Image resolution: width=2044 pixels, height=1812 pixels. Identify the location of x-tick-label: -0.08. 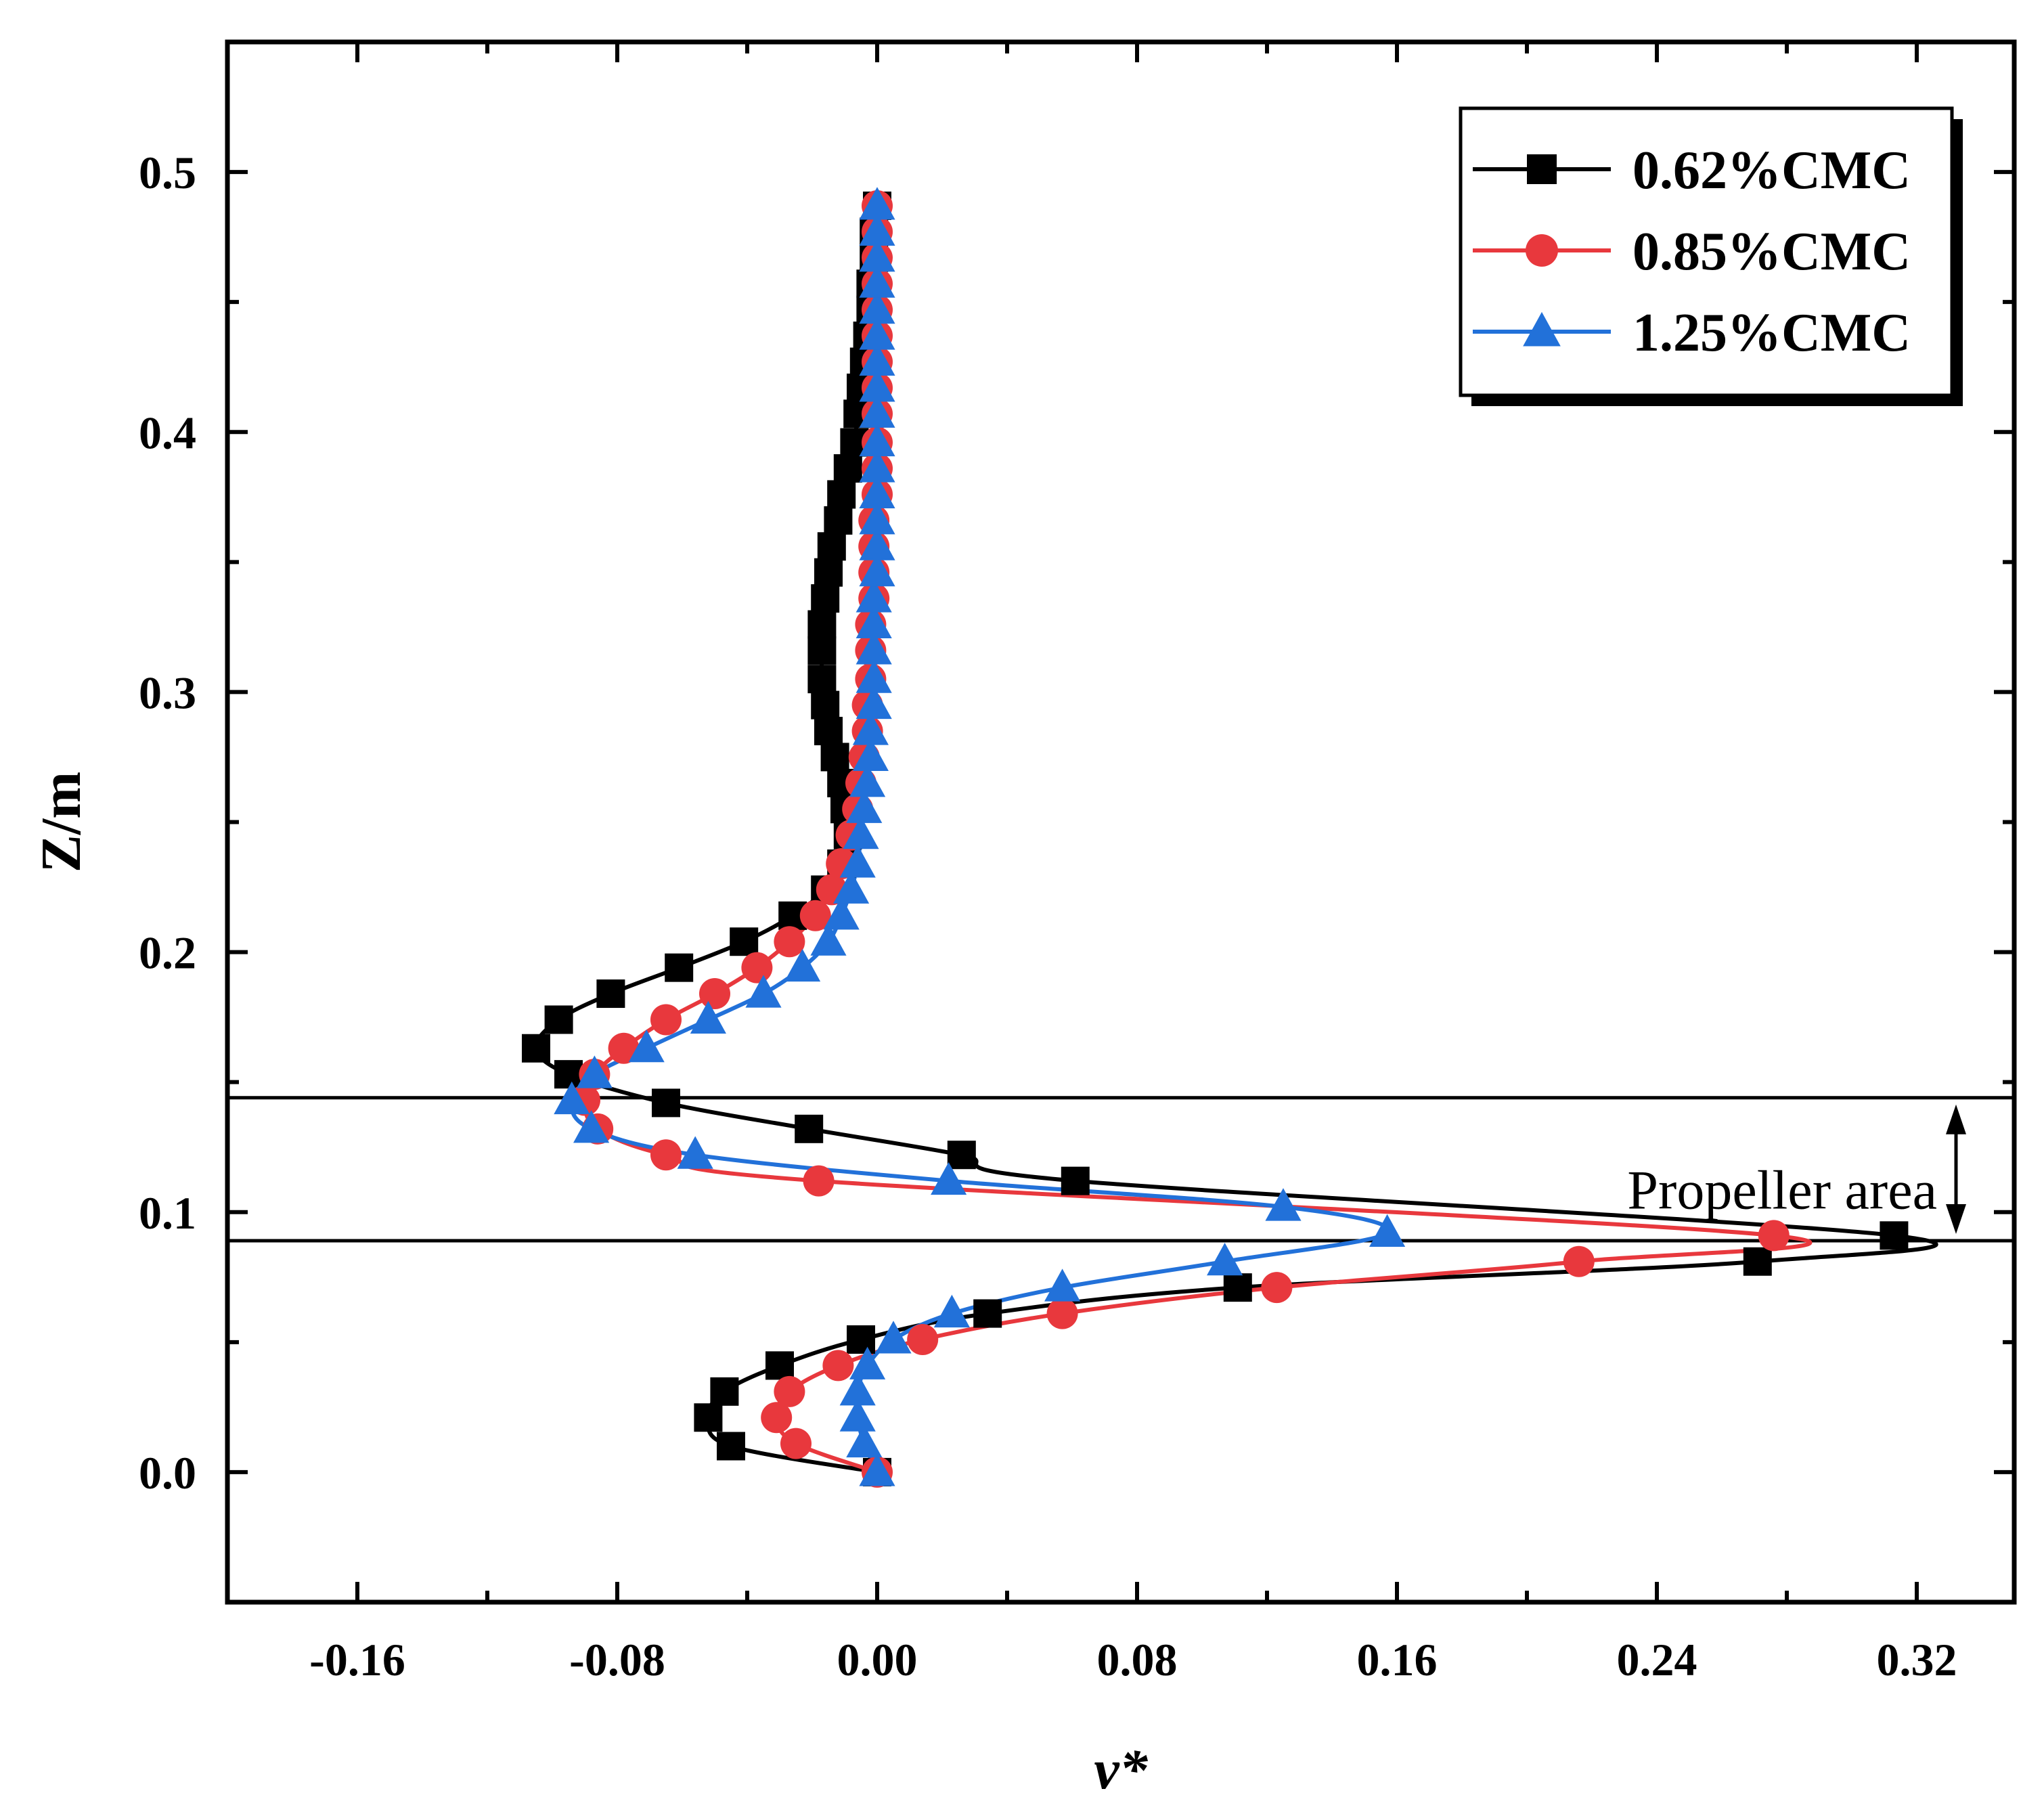
(617, 1659).